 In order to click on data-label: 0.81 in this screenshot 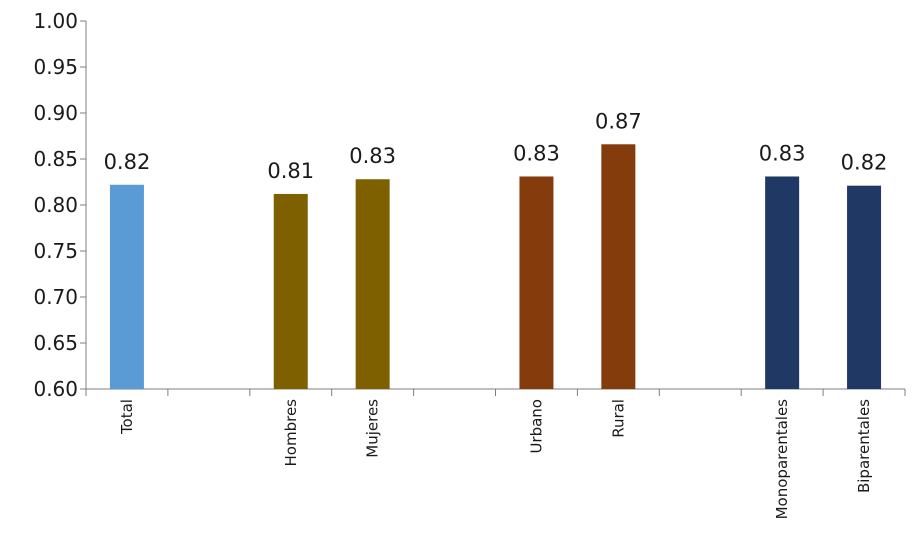, I will do `click(290, 171)`.